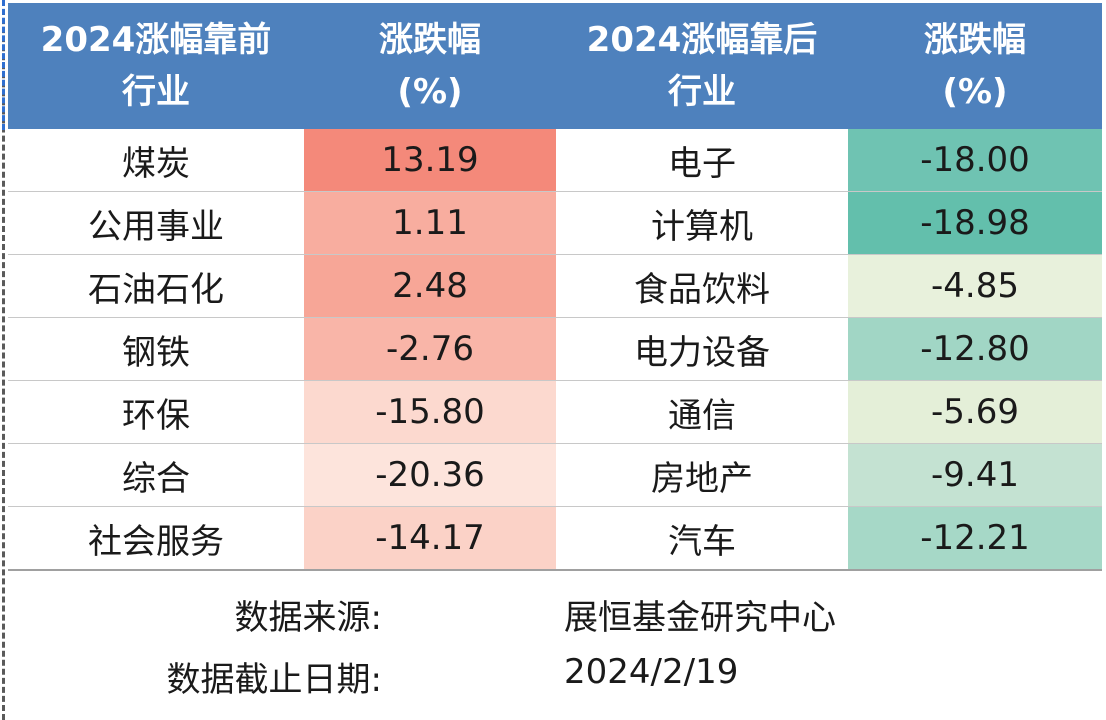  Describe the element at coordinates (975, 475) in the screenshot. I see `bottom-industry-change: -9.41` at that location.